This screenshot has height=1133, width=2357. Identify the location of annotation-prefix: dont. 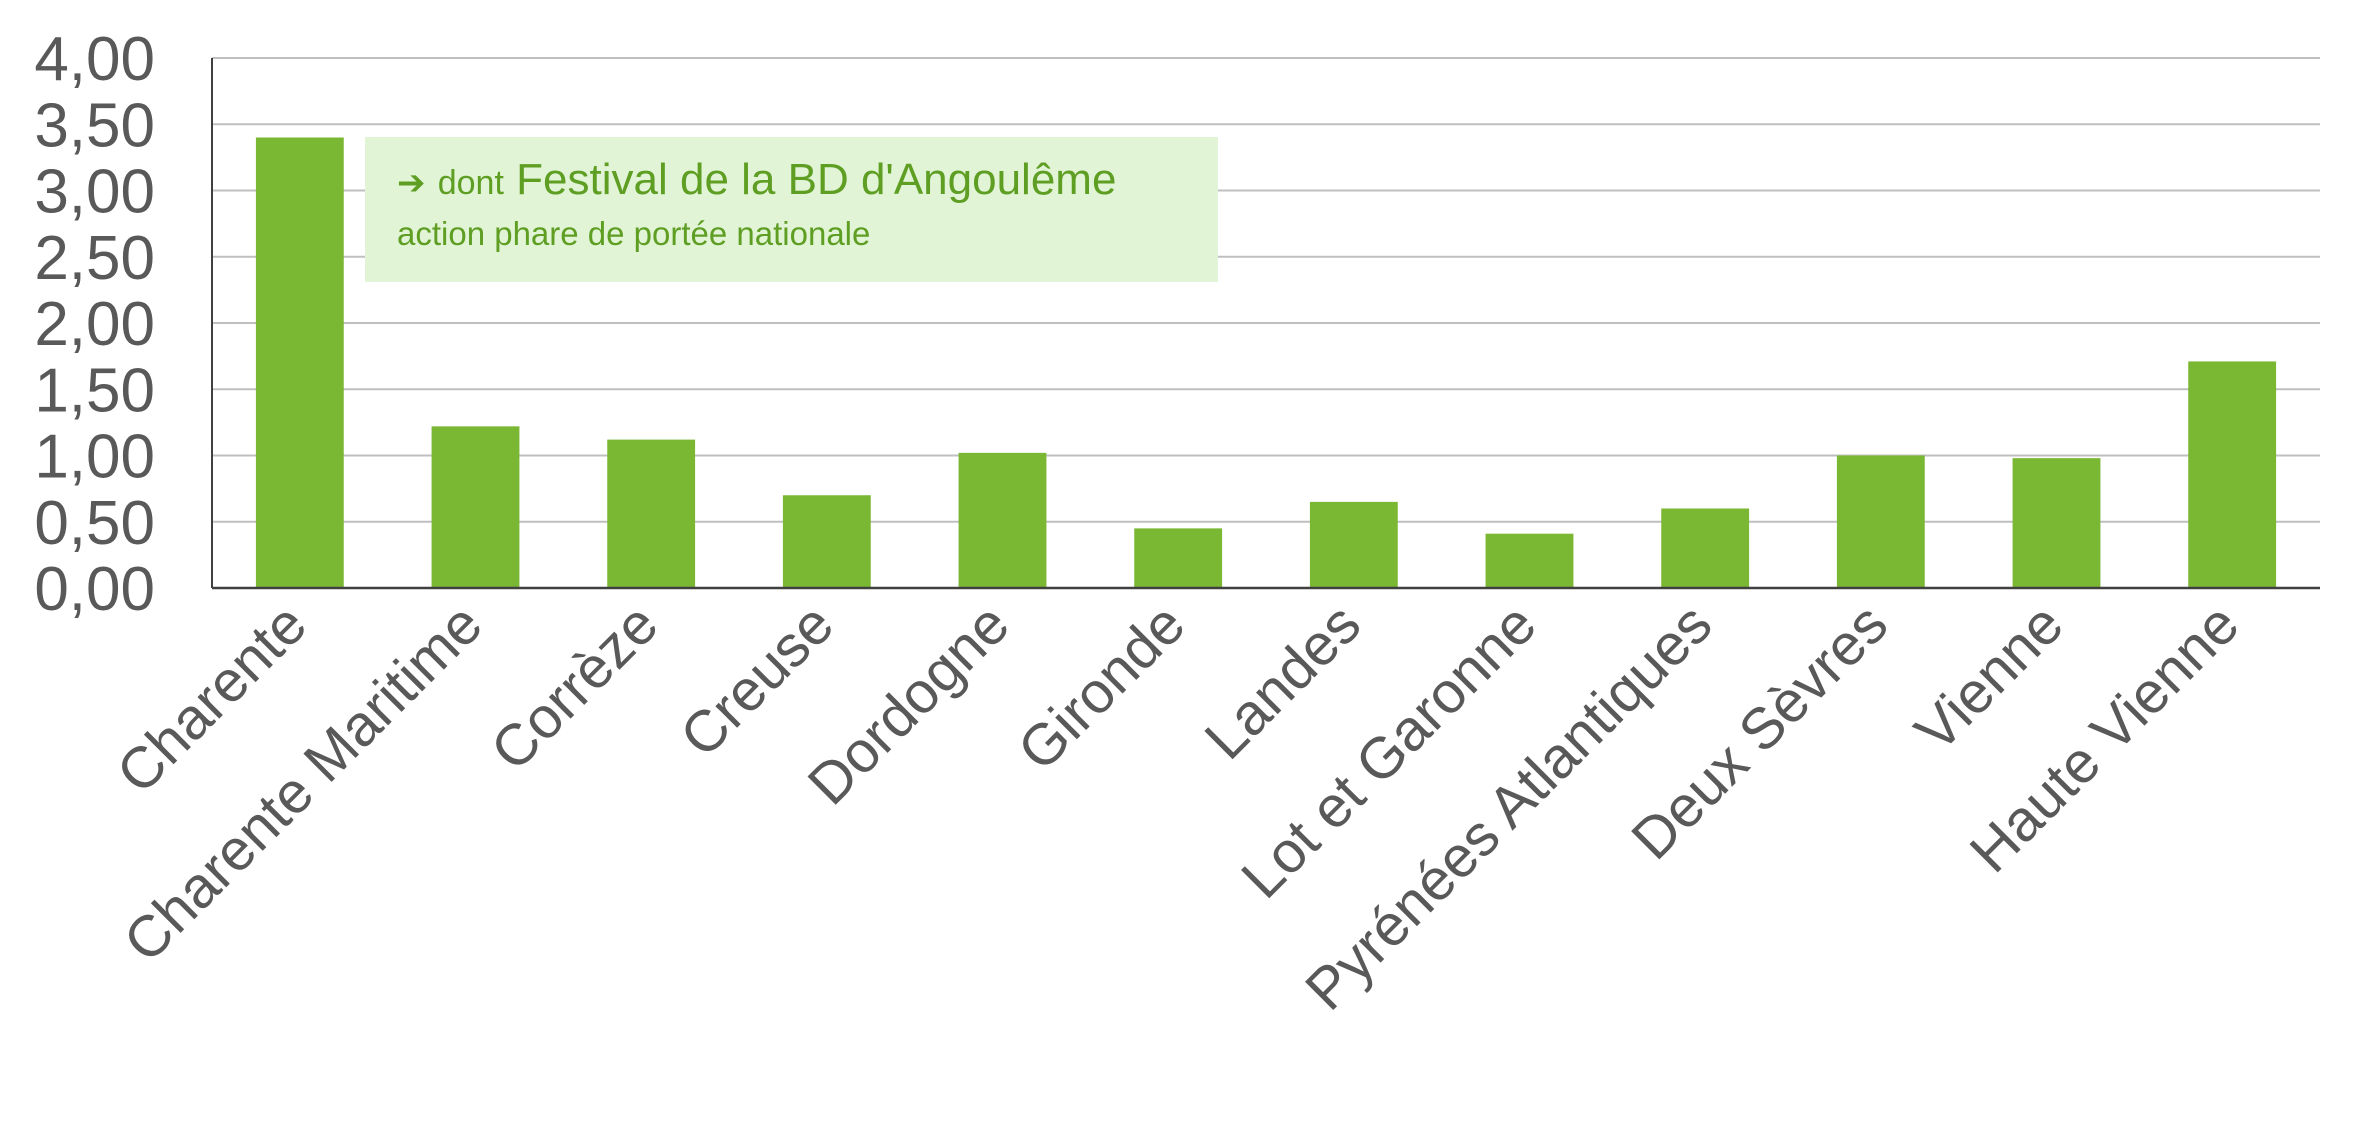
(470, 183).